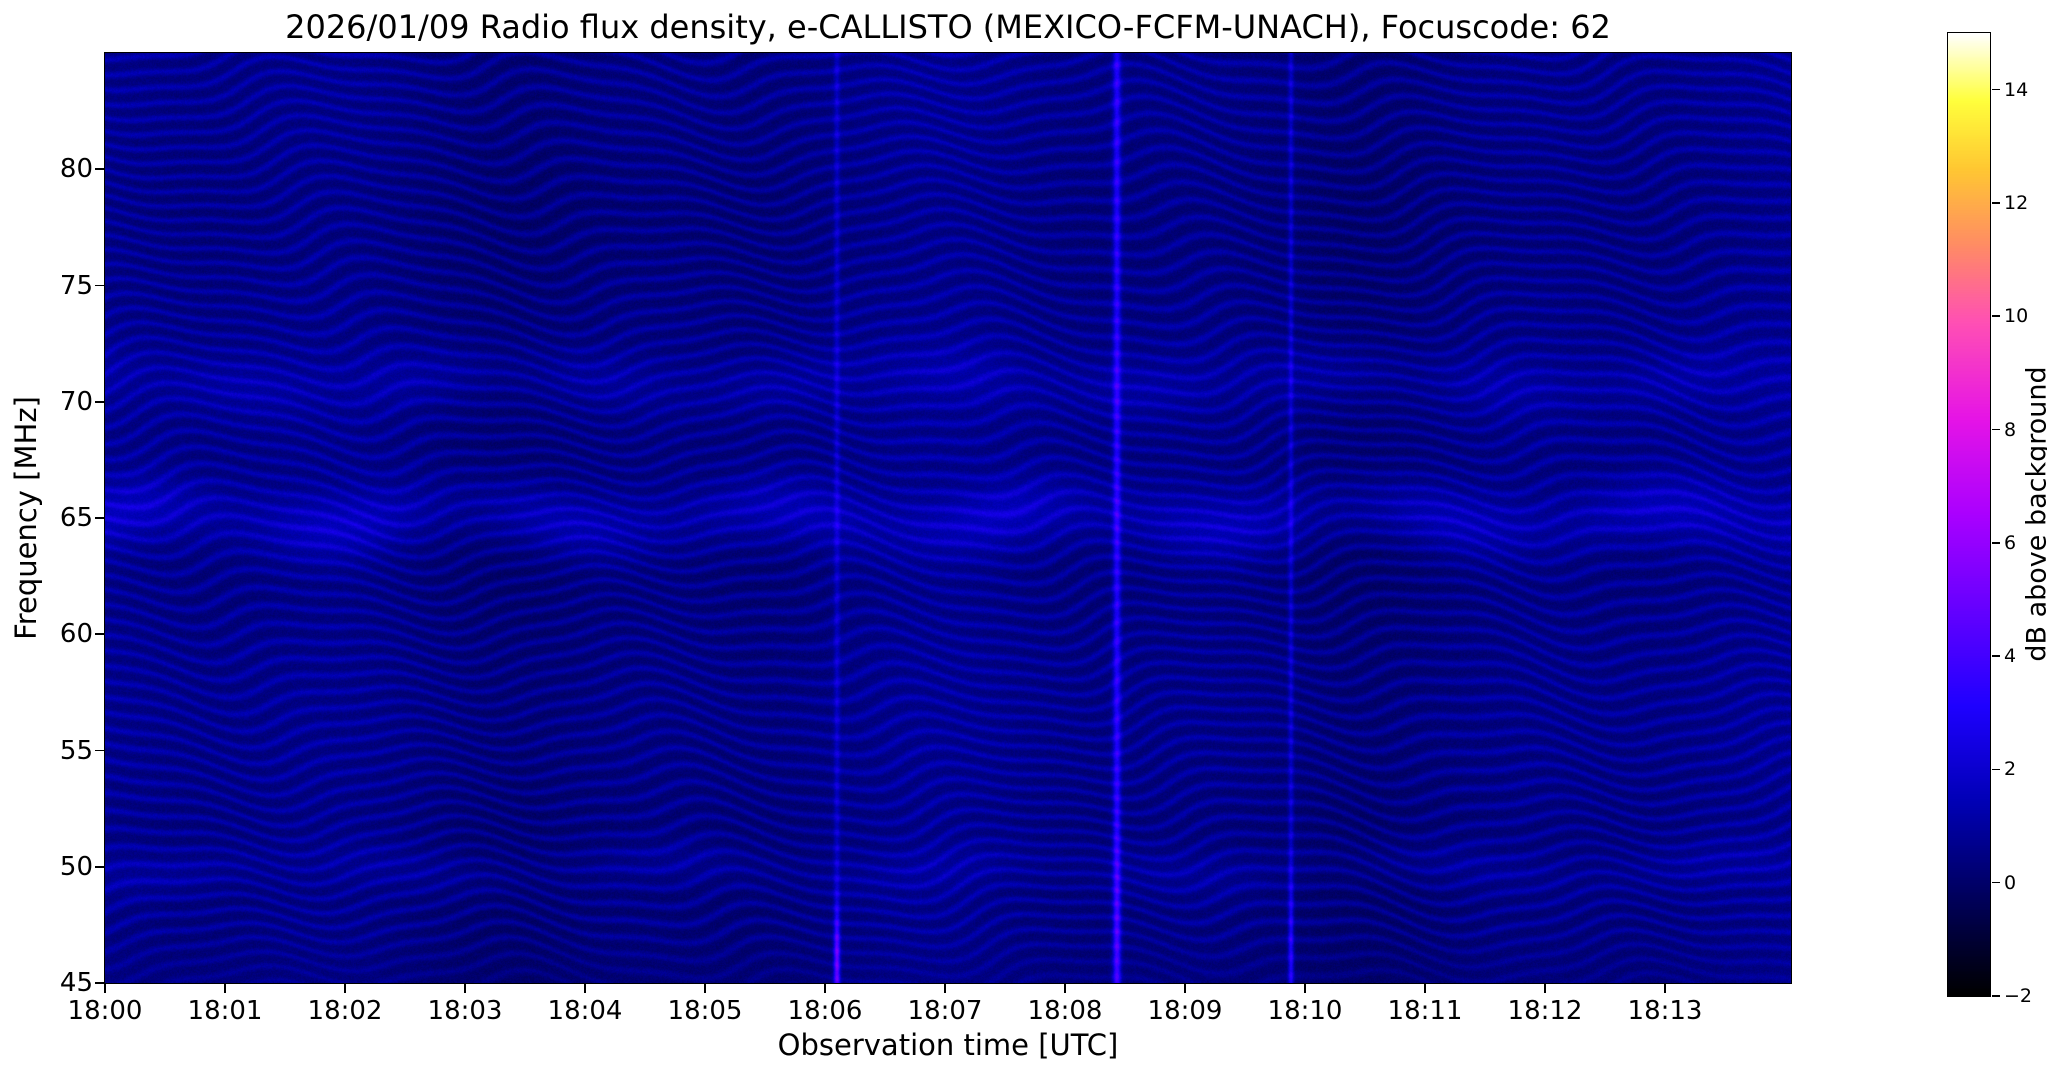 The width and height of the screenshot is (2047, 1067). Describe the element at coordinates (825, 1011) in the screenshot. I see `x-tick-label: 18:06` at that location.